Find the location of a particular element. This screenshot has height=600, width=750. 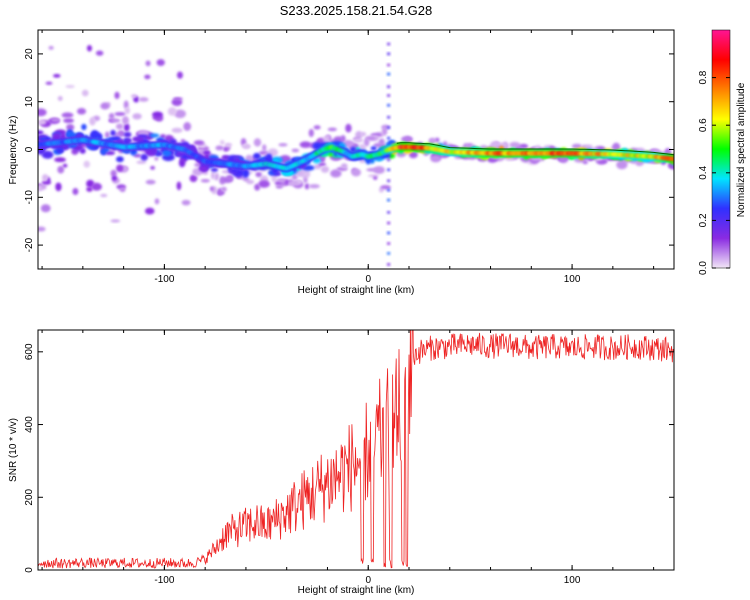

spectrogram-x-axis-label: Height of straight line (km) is located at coordinates (356, 290).